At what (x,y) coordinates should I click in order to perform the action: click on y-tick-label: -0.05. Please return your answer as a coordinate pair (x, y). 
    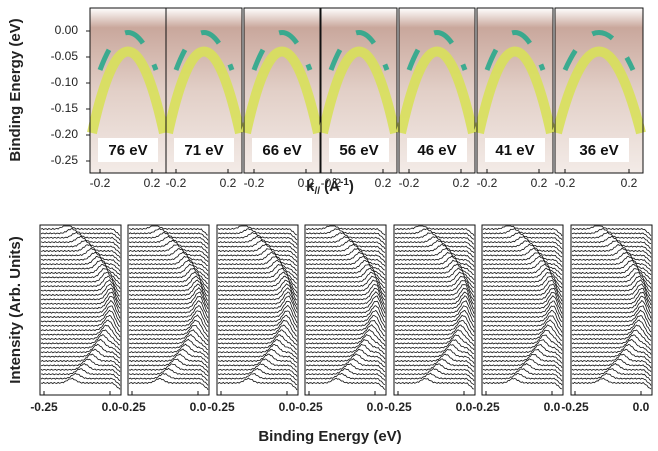
    Looking at the image, I should click on (65, 56).